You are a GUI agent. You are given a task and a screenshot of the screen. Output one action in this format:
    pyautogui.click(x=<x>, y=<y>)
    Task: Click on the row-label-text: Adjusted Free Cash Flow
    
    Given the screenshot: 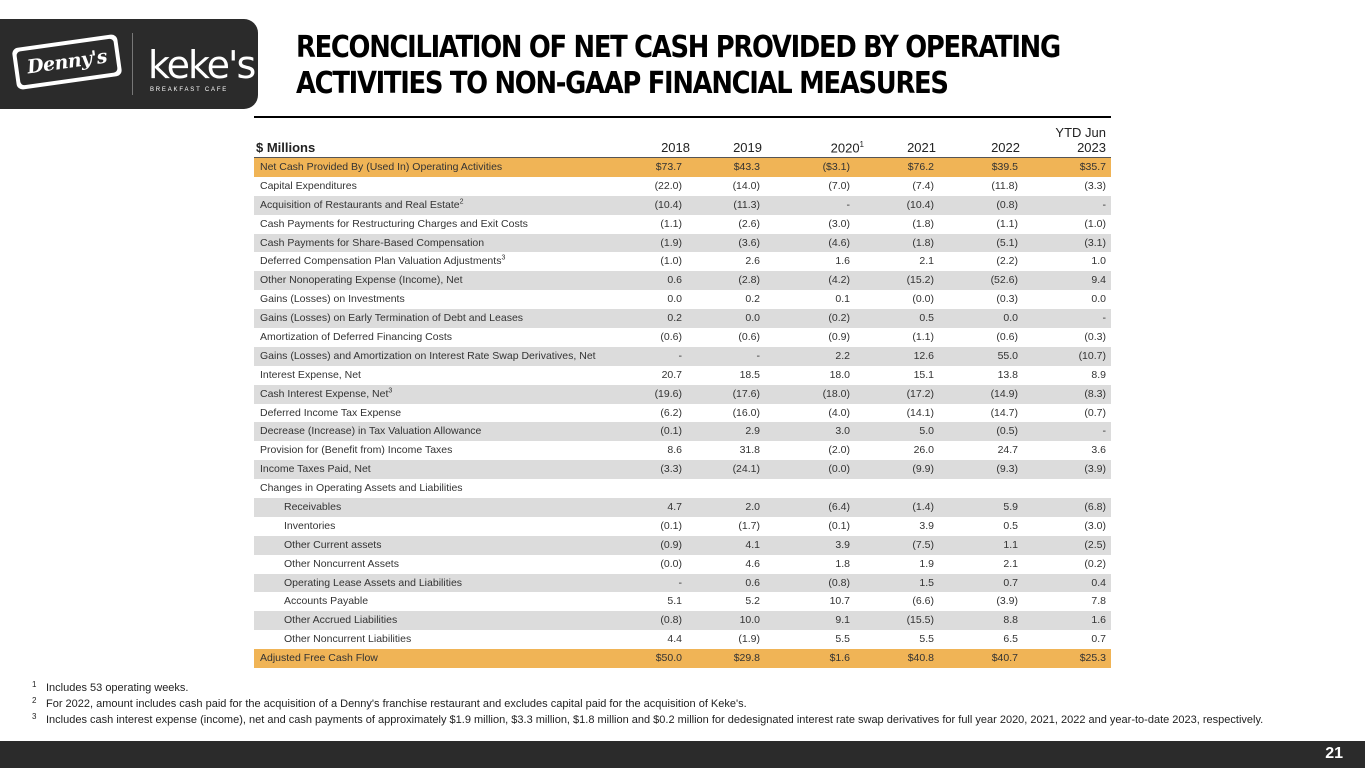 What is the action you would take?
    pyautogui.click(x=319, y=658)
    